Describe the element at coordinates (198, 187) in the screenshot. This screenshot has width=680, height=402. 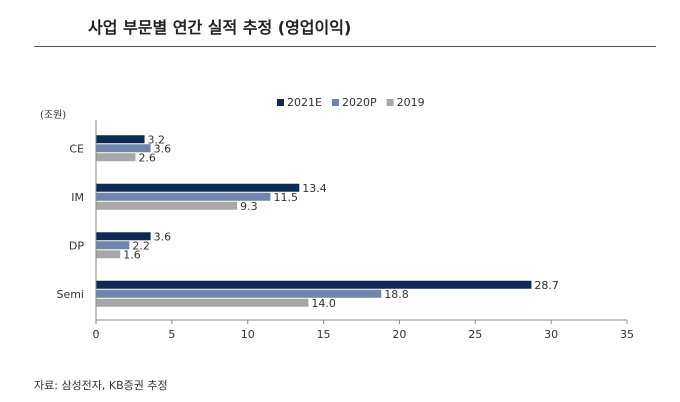
I see `bar-im-2021e` at that location.